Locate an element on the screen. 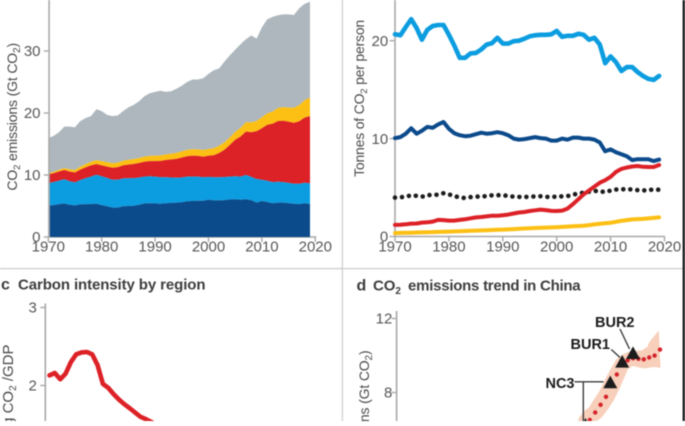 Image resolution: width=685 pixels, height=426 pixels. svg-text: 8 is located at coordinates (388, 393).